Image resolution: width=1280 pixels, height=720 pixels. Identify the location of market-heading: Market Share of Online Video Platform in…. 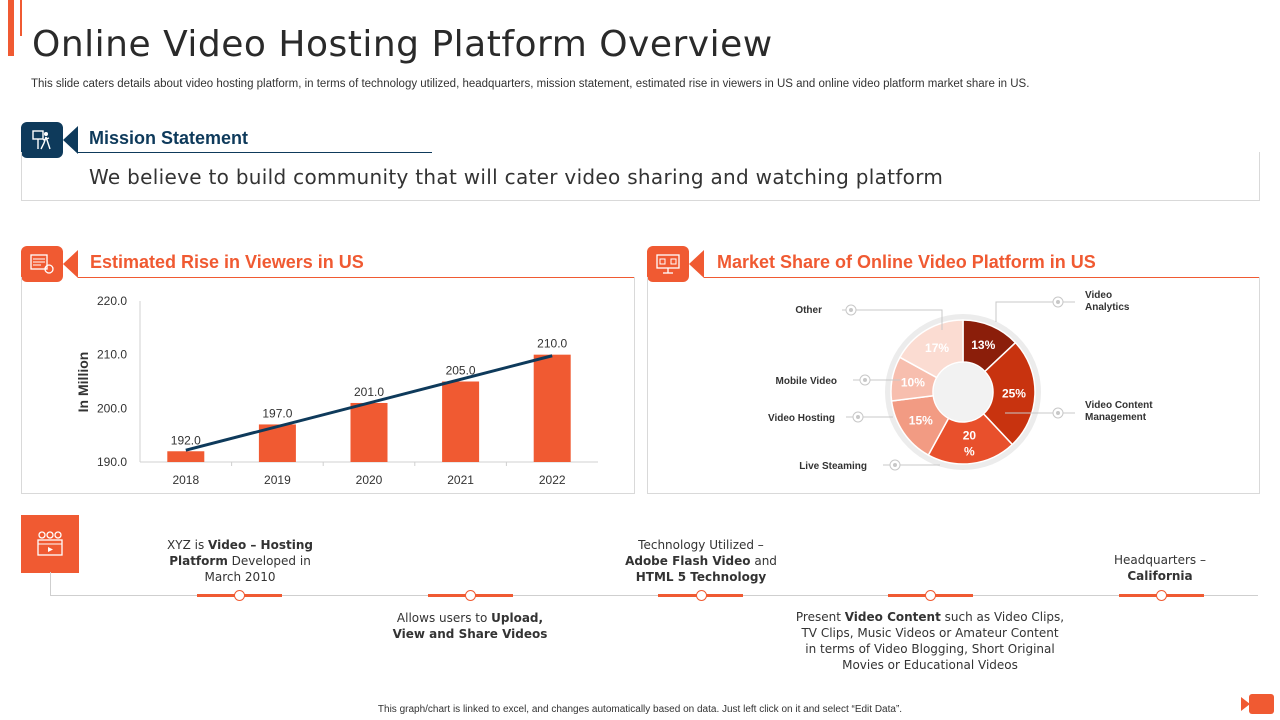
(906, 262).